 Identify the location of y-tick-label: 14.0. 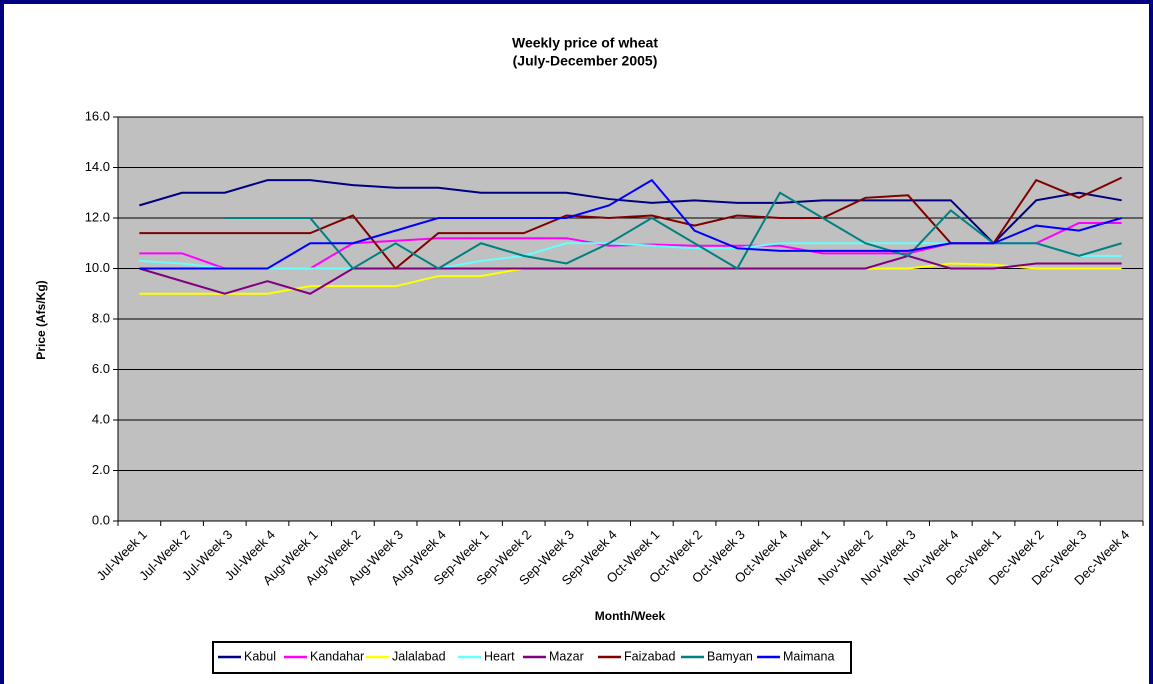
(97, 166).